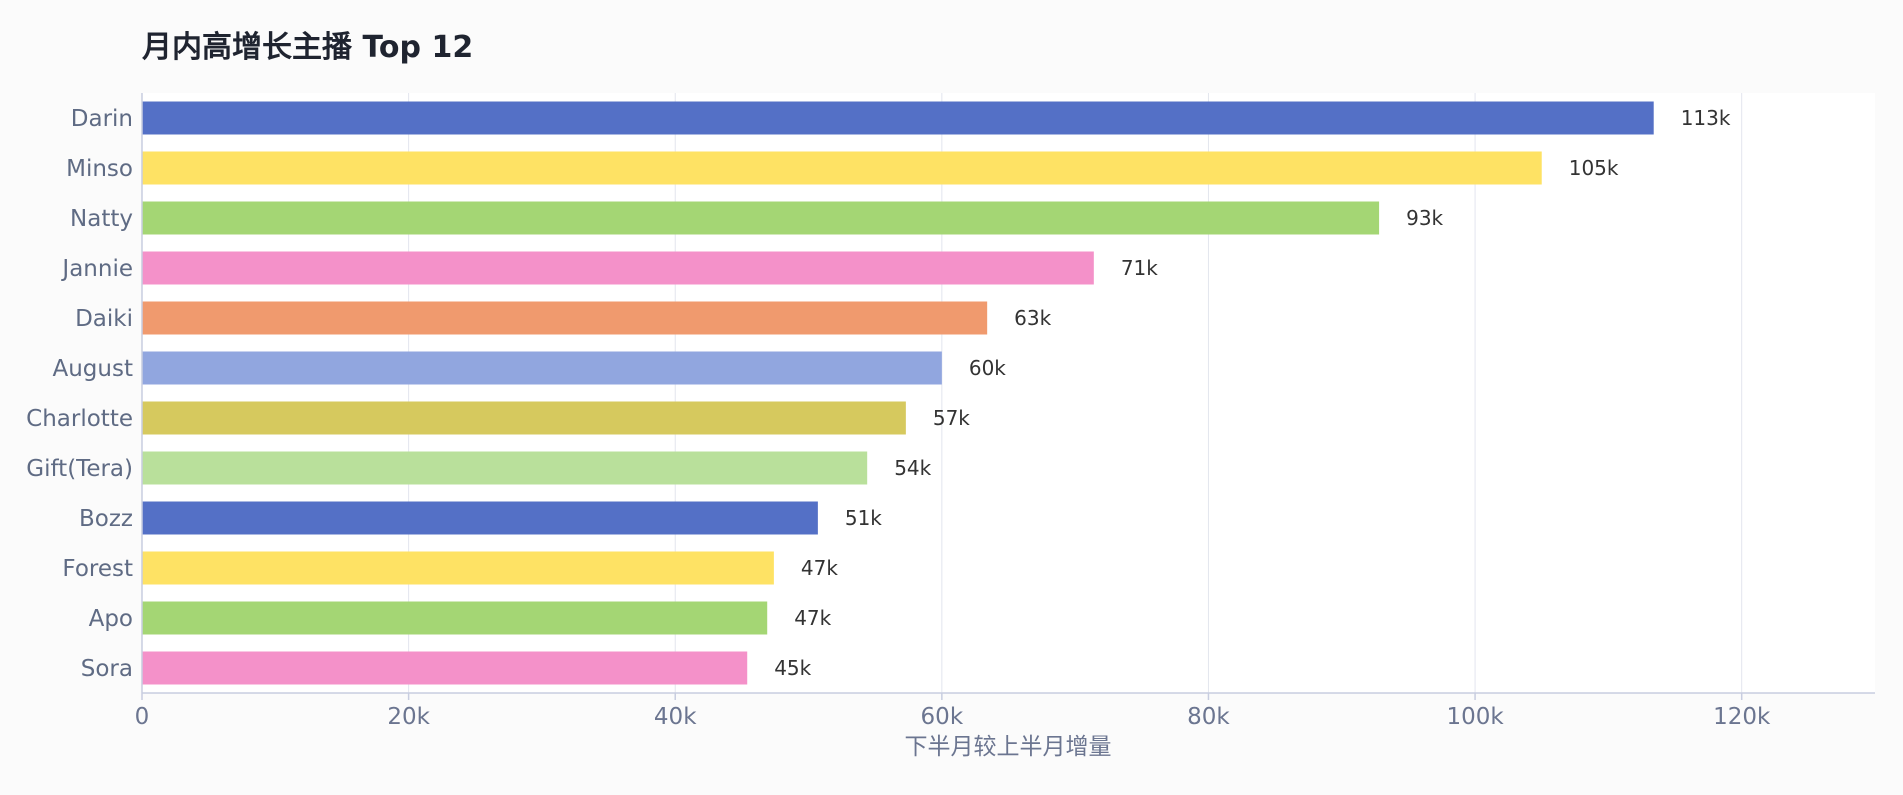 The image size is (1903, 795). Describe the element at coordinates (1032, 318) in the screenshot. I see `value-label: 63k` at that location.